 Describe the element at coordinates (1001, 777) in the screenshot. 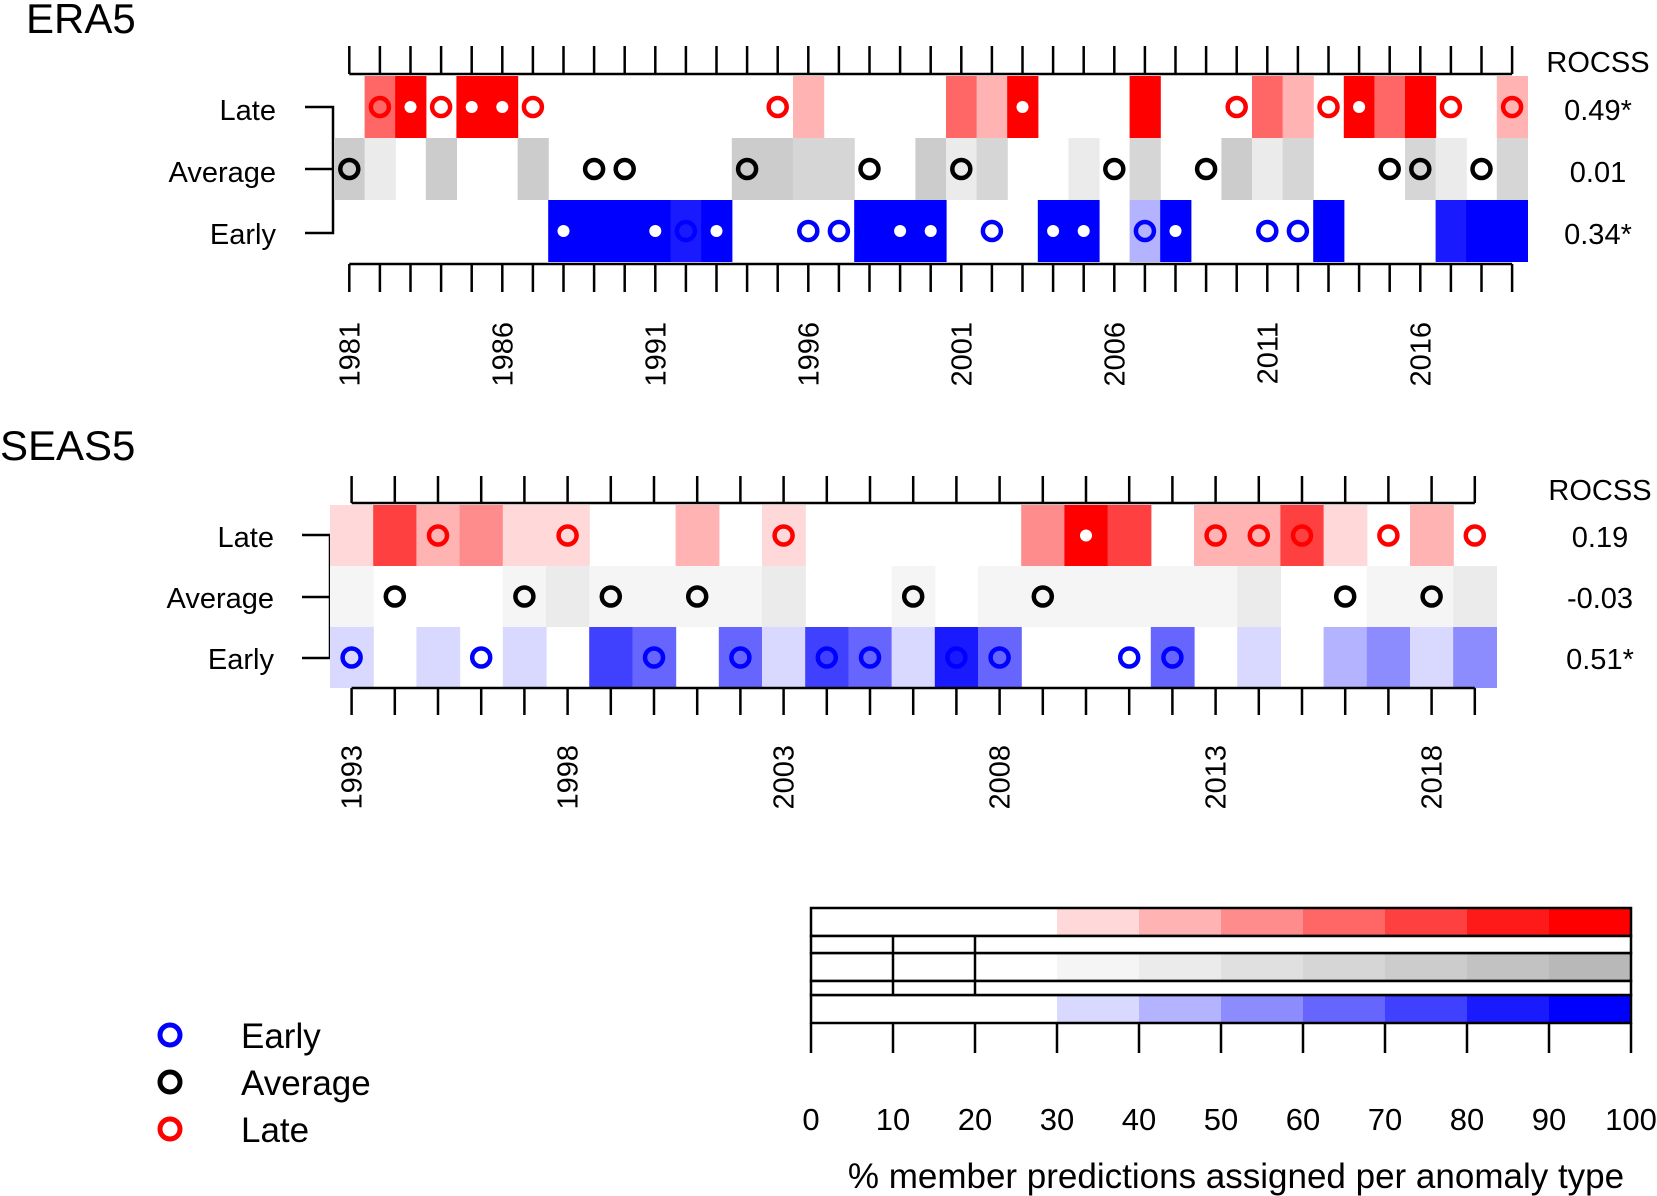

I see `tick-label-2008: 2008` at that location.